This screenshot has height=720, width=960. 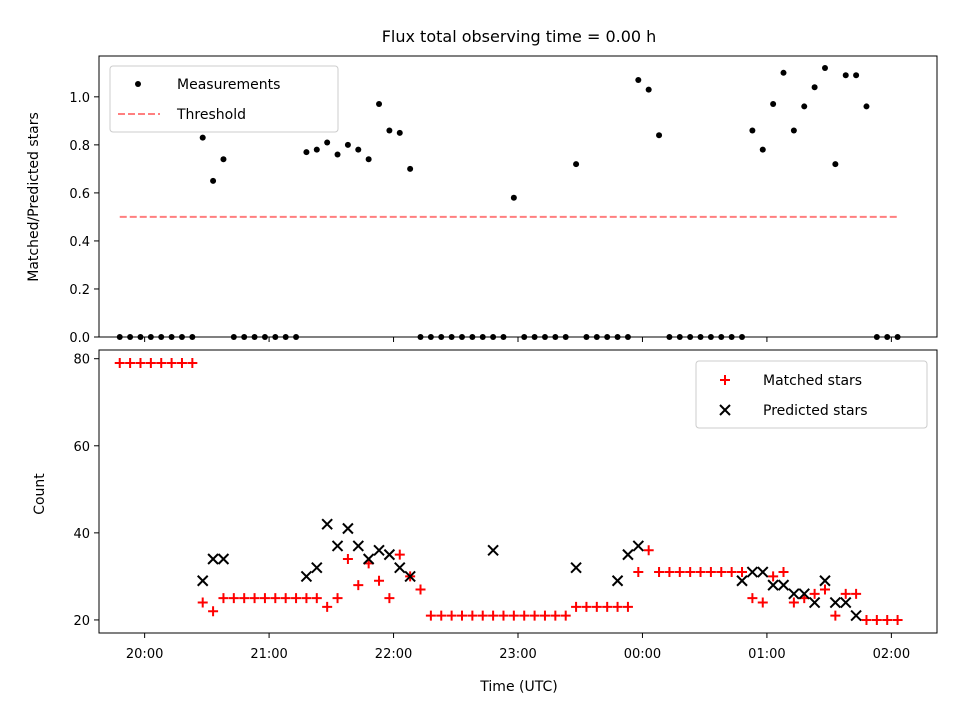 What do you see at coordinates (138, 84) in the screenshot?
I see `legend-marker-measurements` at bounding box center [138, 84].